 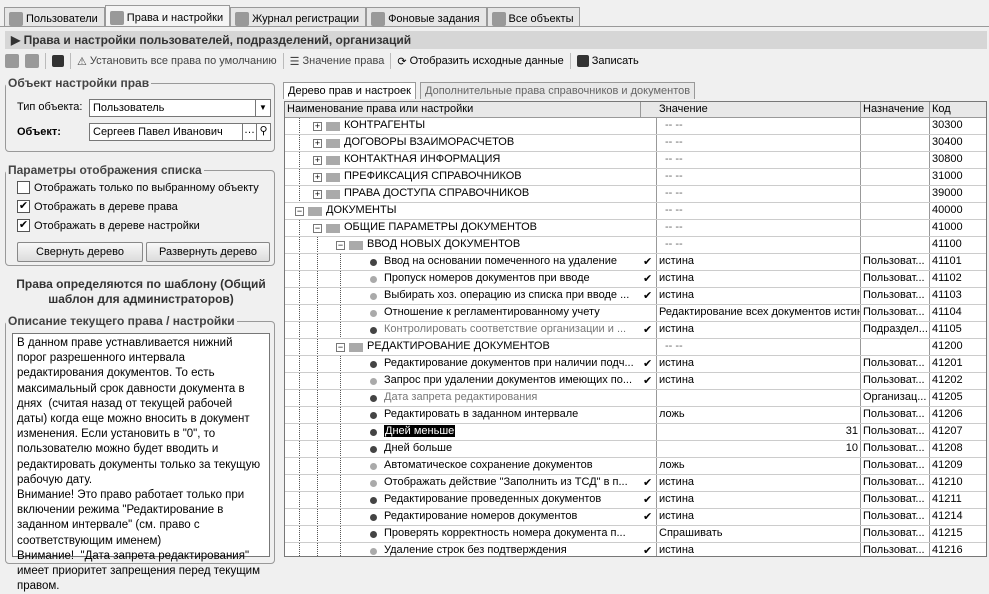 What do you see at coordinates (108, 225) in the screenshot?
I see `option-checkbox-2: ✔ Отображать в дереве настройки` at bounding box center [108, 225].